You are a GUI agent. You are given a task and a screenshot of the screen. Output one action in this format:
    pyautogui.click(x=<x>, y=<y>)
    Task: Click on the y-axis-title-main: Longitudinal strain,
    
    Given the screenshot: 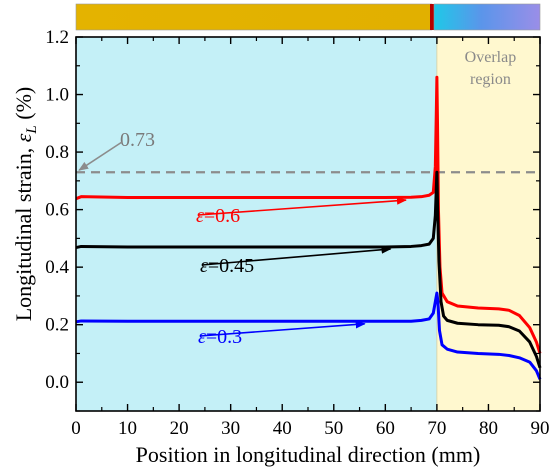 What is the action you would take?
    pyautogui.click(x=23, y=231)
    